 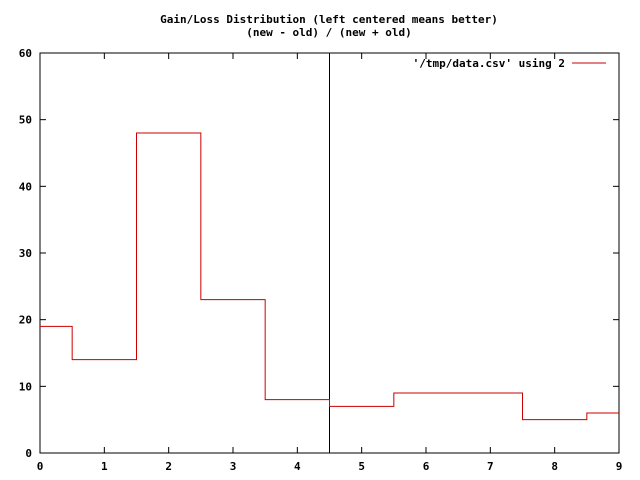 What do you see at coordinates (361, 466) in the screenshot?
I see `x-tick-label: 5` at bounding box center [361, 466].